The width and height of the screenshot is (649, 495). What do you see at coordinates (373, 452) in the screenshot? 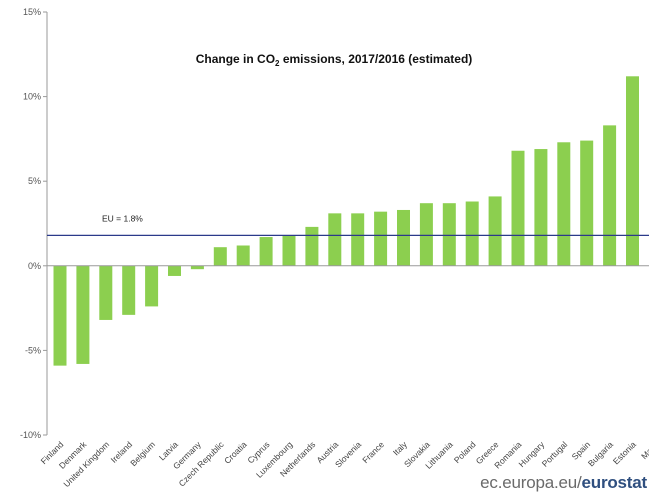
I see `category-label: France` at bounding box center [373, 452].